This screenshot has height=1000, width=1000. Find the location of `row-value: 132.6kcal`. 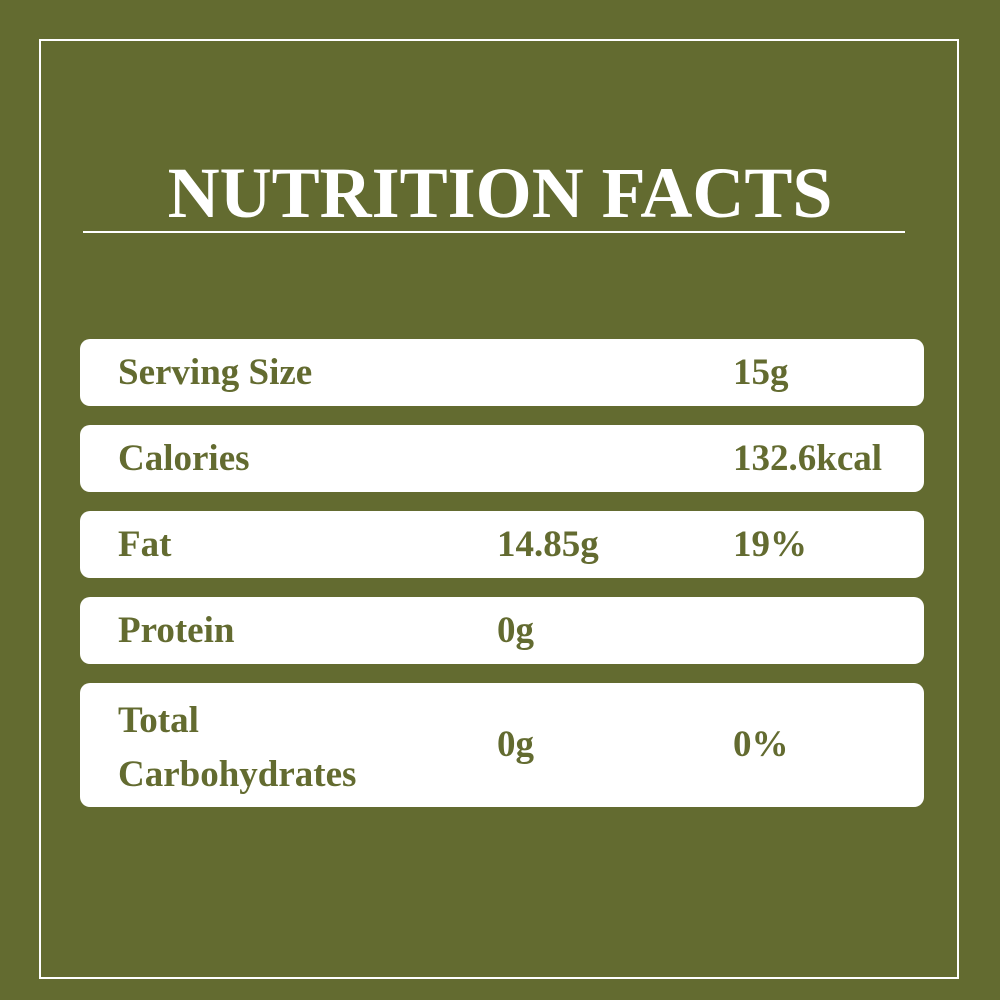

row-value: 132.6kcal is located at coordinates (808, 458).